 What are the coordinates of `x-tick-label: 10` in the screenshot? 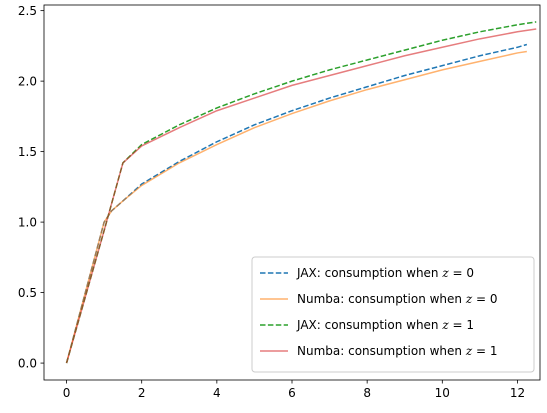 It's located at (442, 393).